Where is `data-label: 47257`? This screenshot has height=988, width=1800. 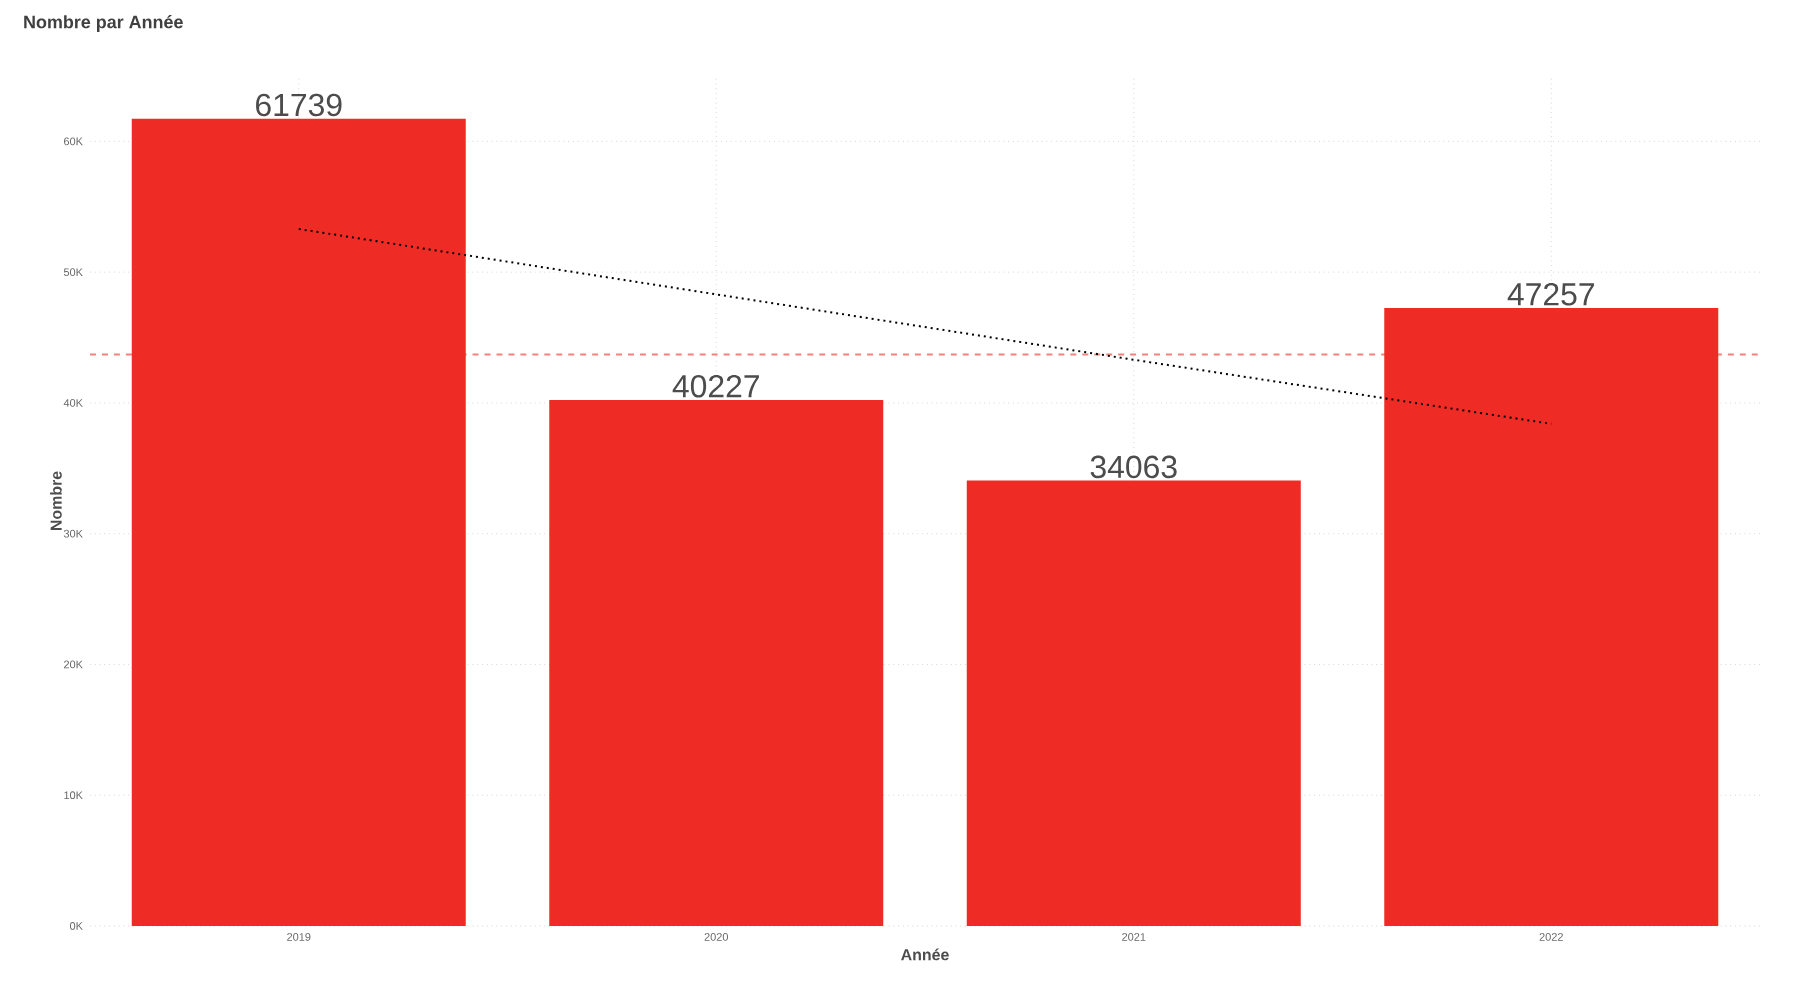 data-label: 47257 is located at coordinates (1550, 294).